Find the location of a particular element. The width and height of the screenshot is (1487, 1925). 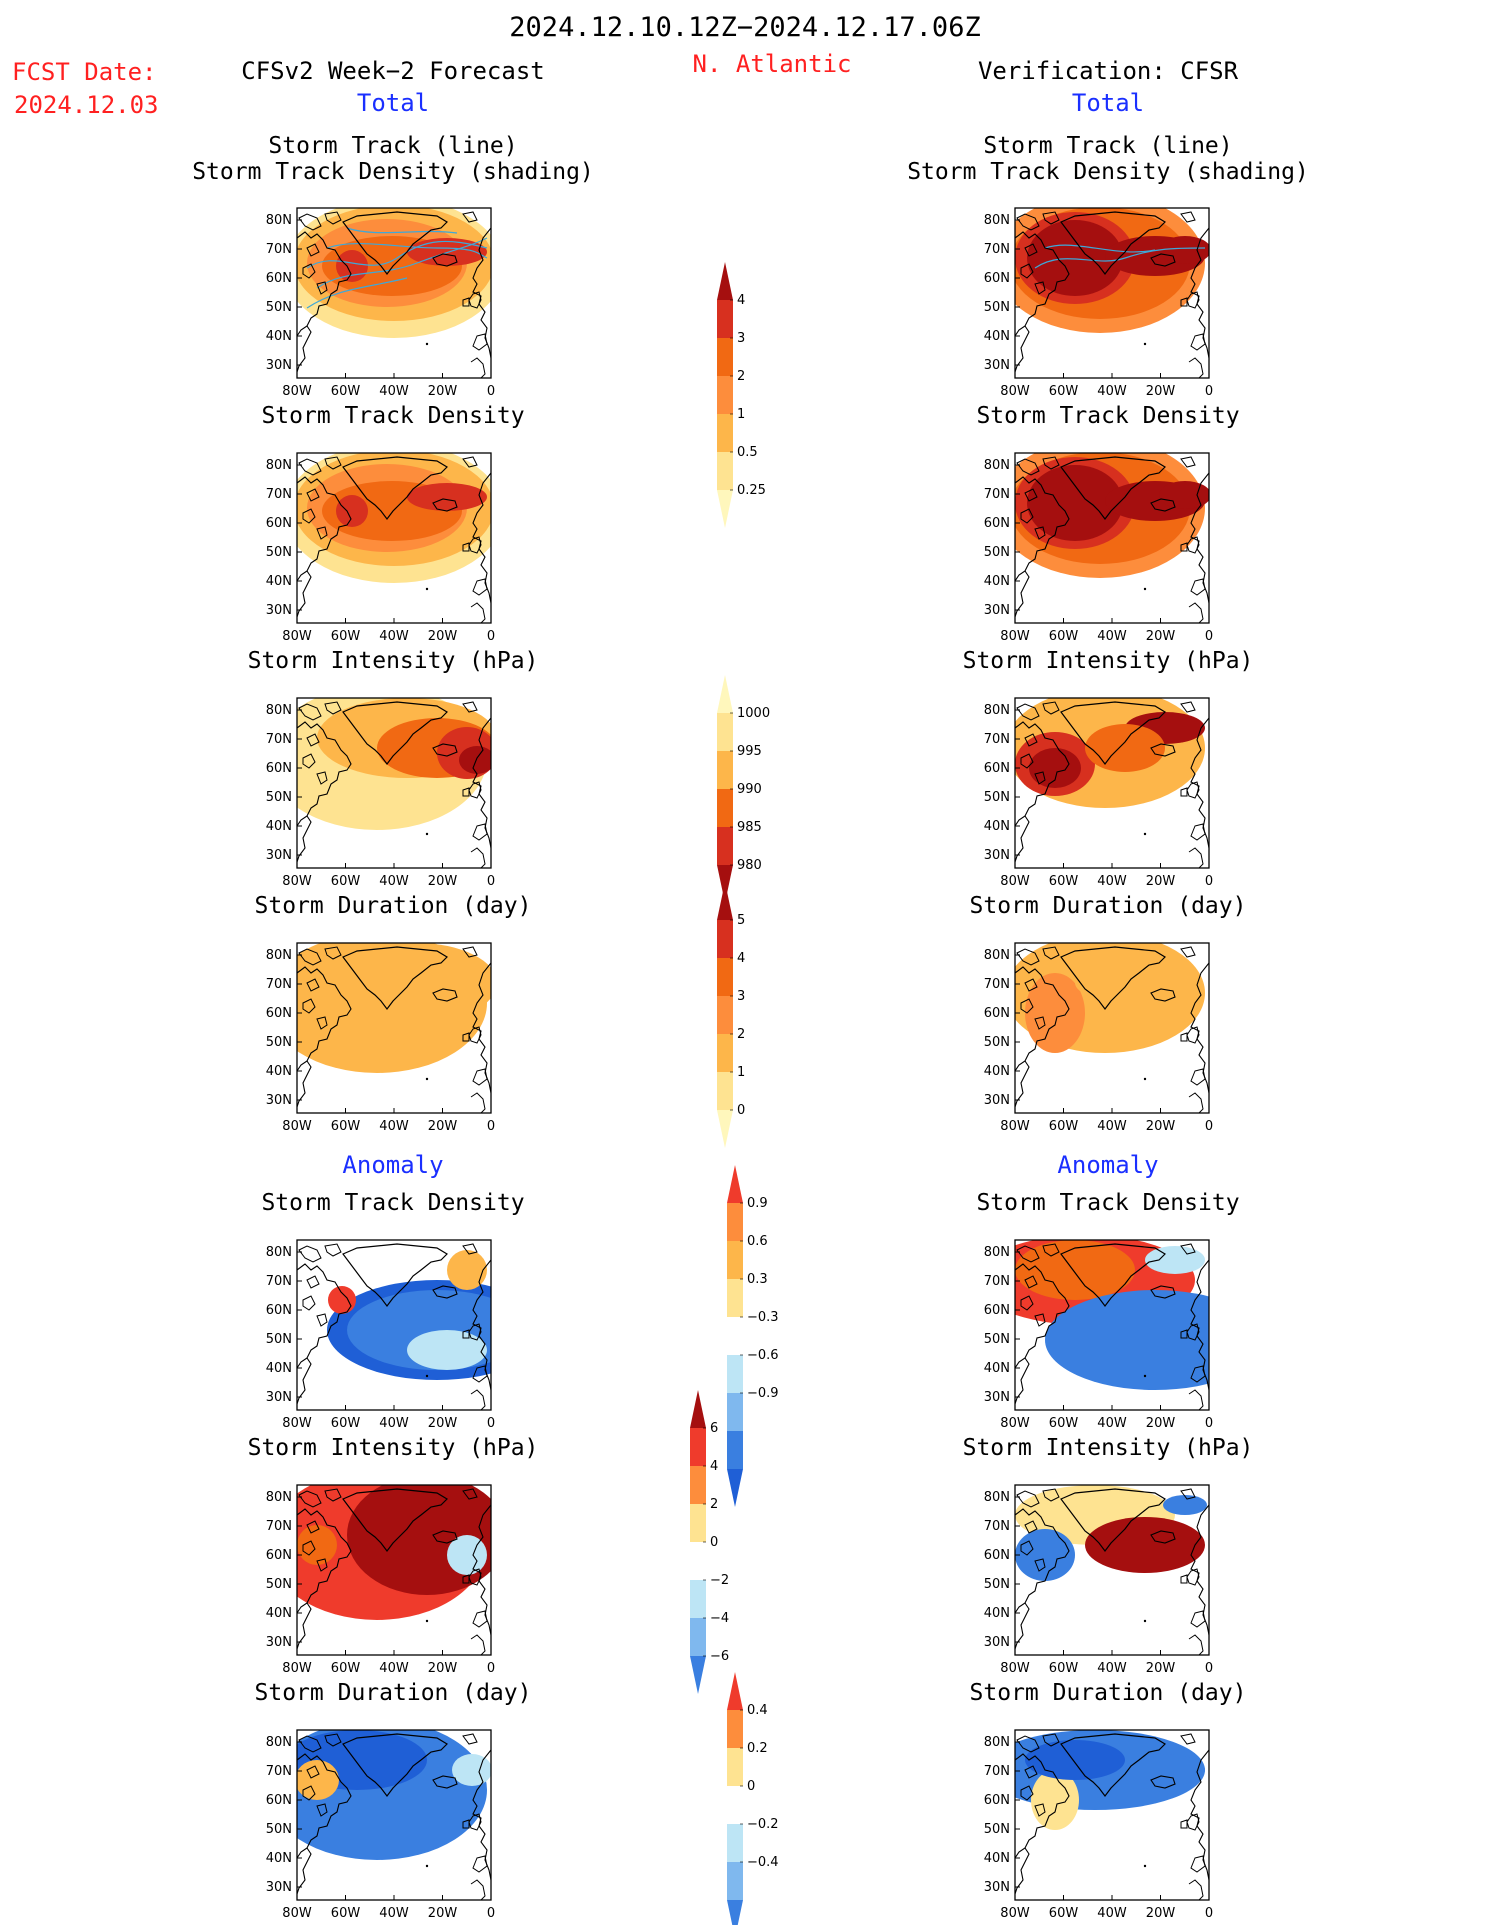

colorbar-label: 4 is located at coordinates (714, 1466).